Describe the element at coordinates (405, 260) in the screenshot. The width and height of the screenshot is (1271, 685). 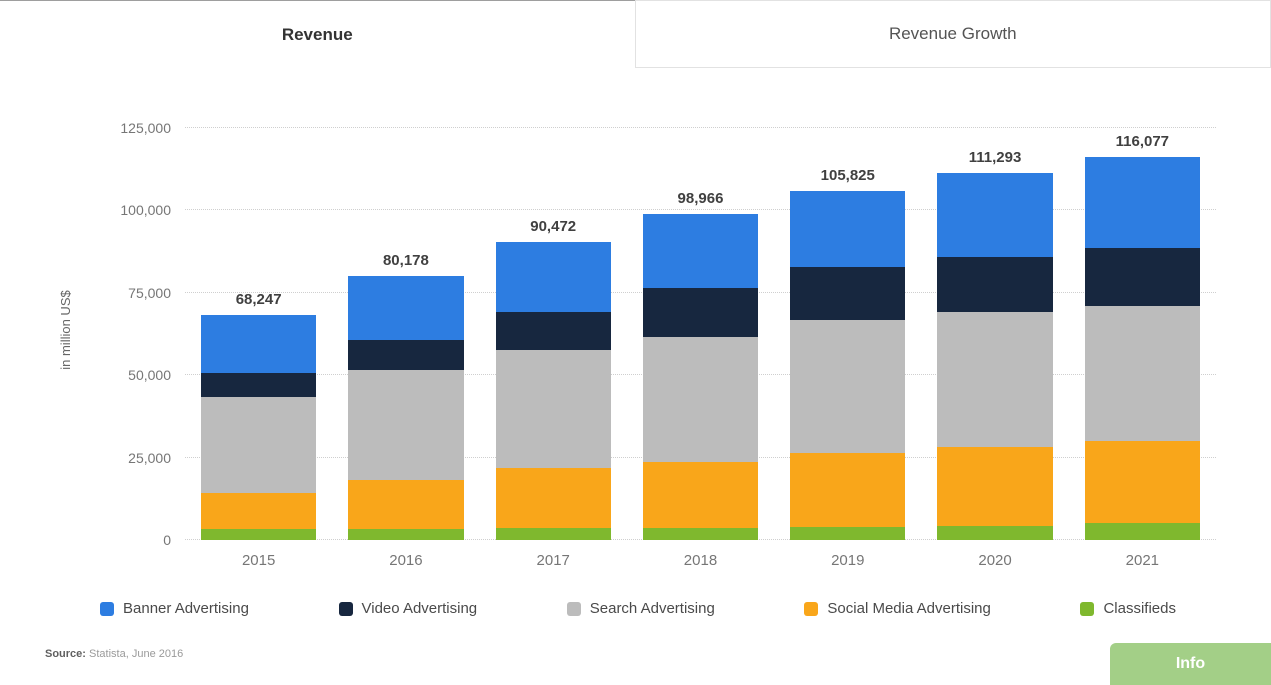
I see `bar-total-label: 80,178` at that location.